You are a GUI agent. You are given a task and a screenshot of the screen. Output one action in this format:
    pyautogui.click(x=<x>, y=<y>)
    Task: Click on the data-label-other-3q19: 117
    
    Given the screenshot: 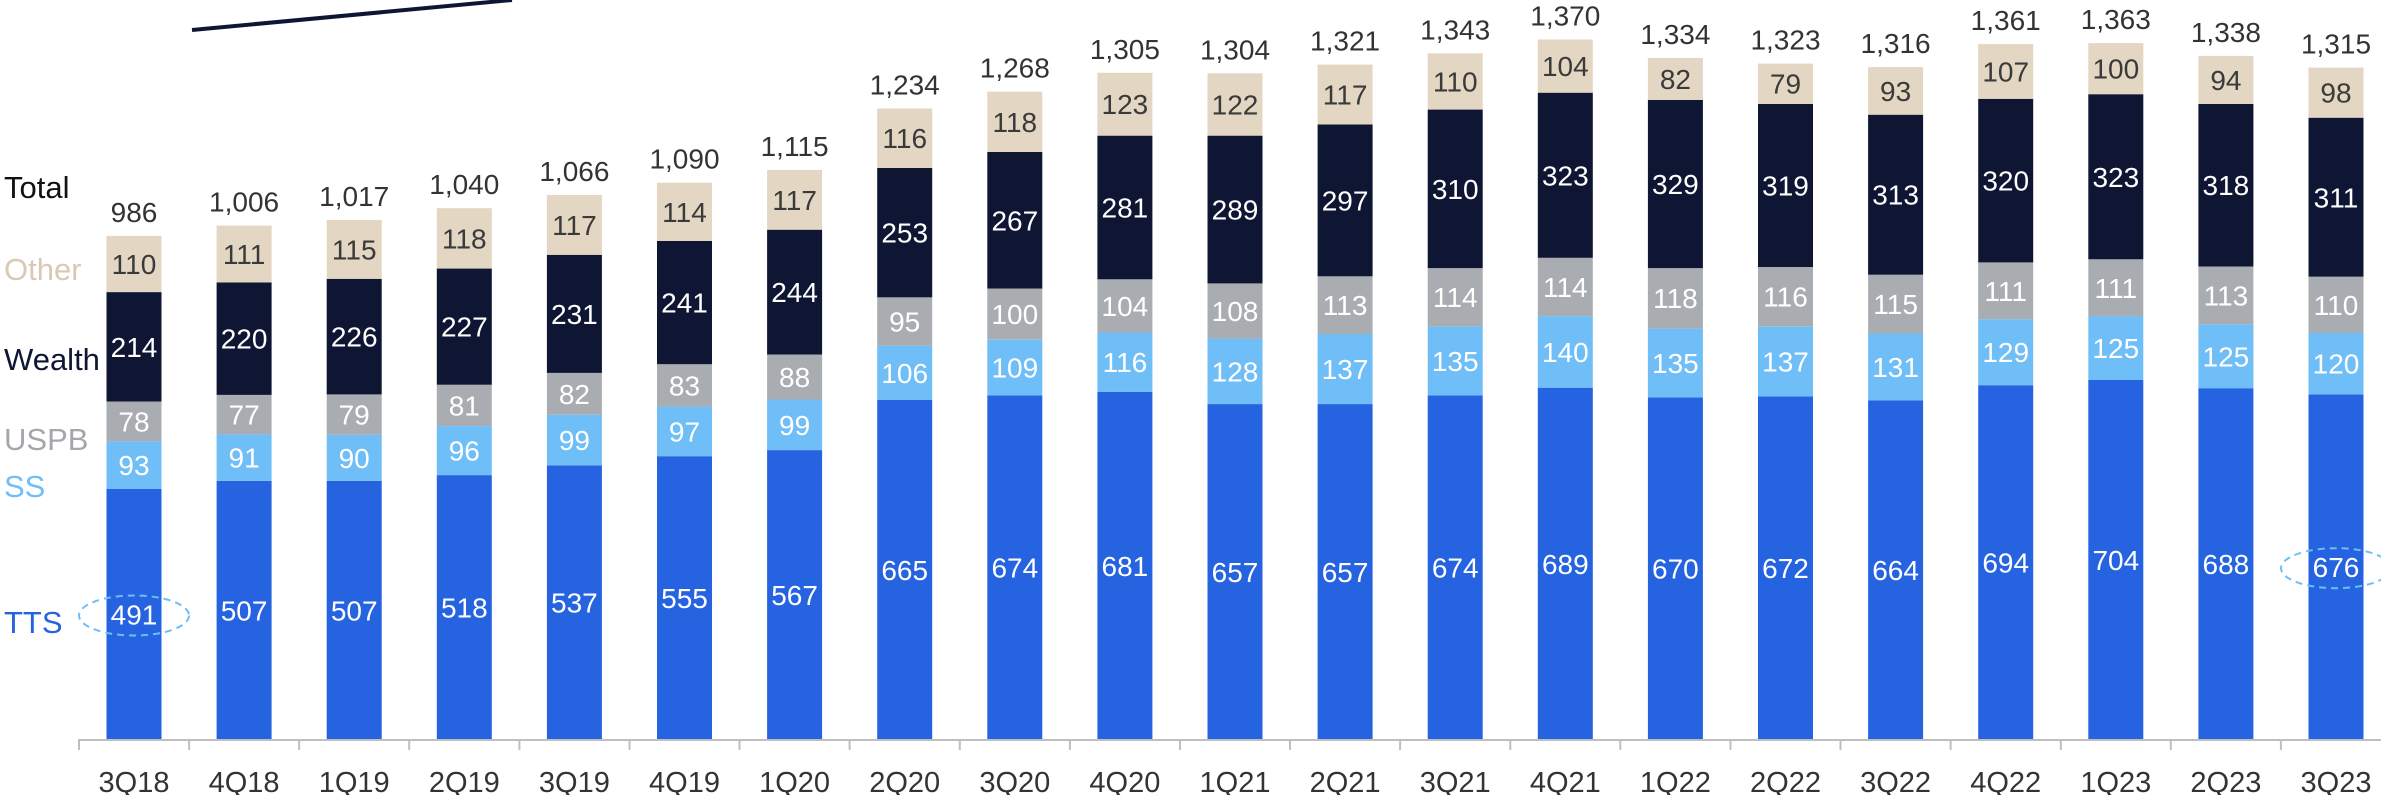 What is the action you would take?
    pyautogui.click(x=574, y=225)
    